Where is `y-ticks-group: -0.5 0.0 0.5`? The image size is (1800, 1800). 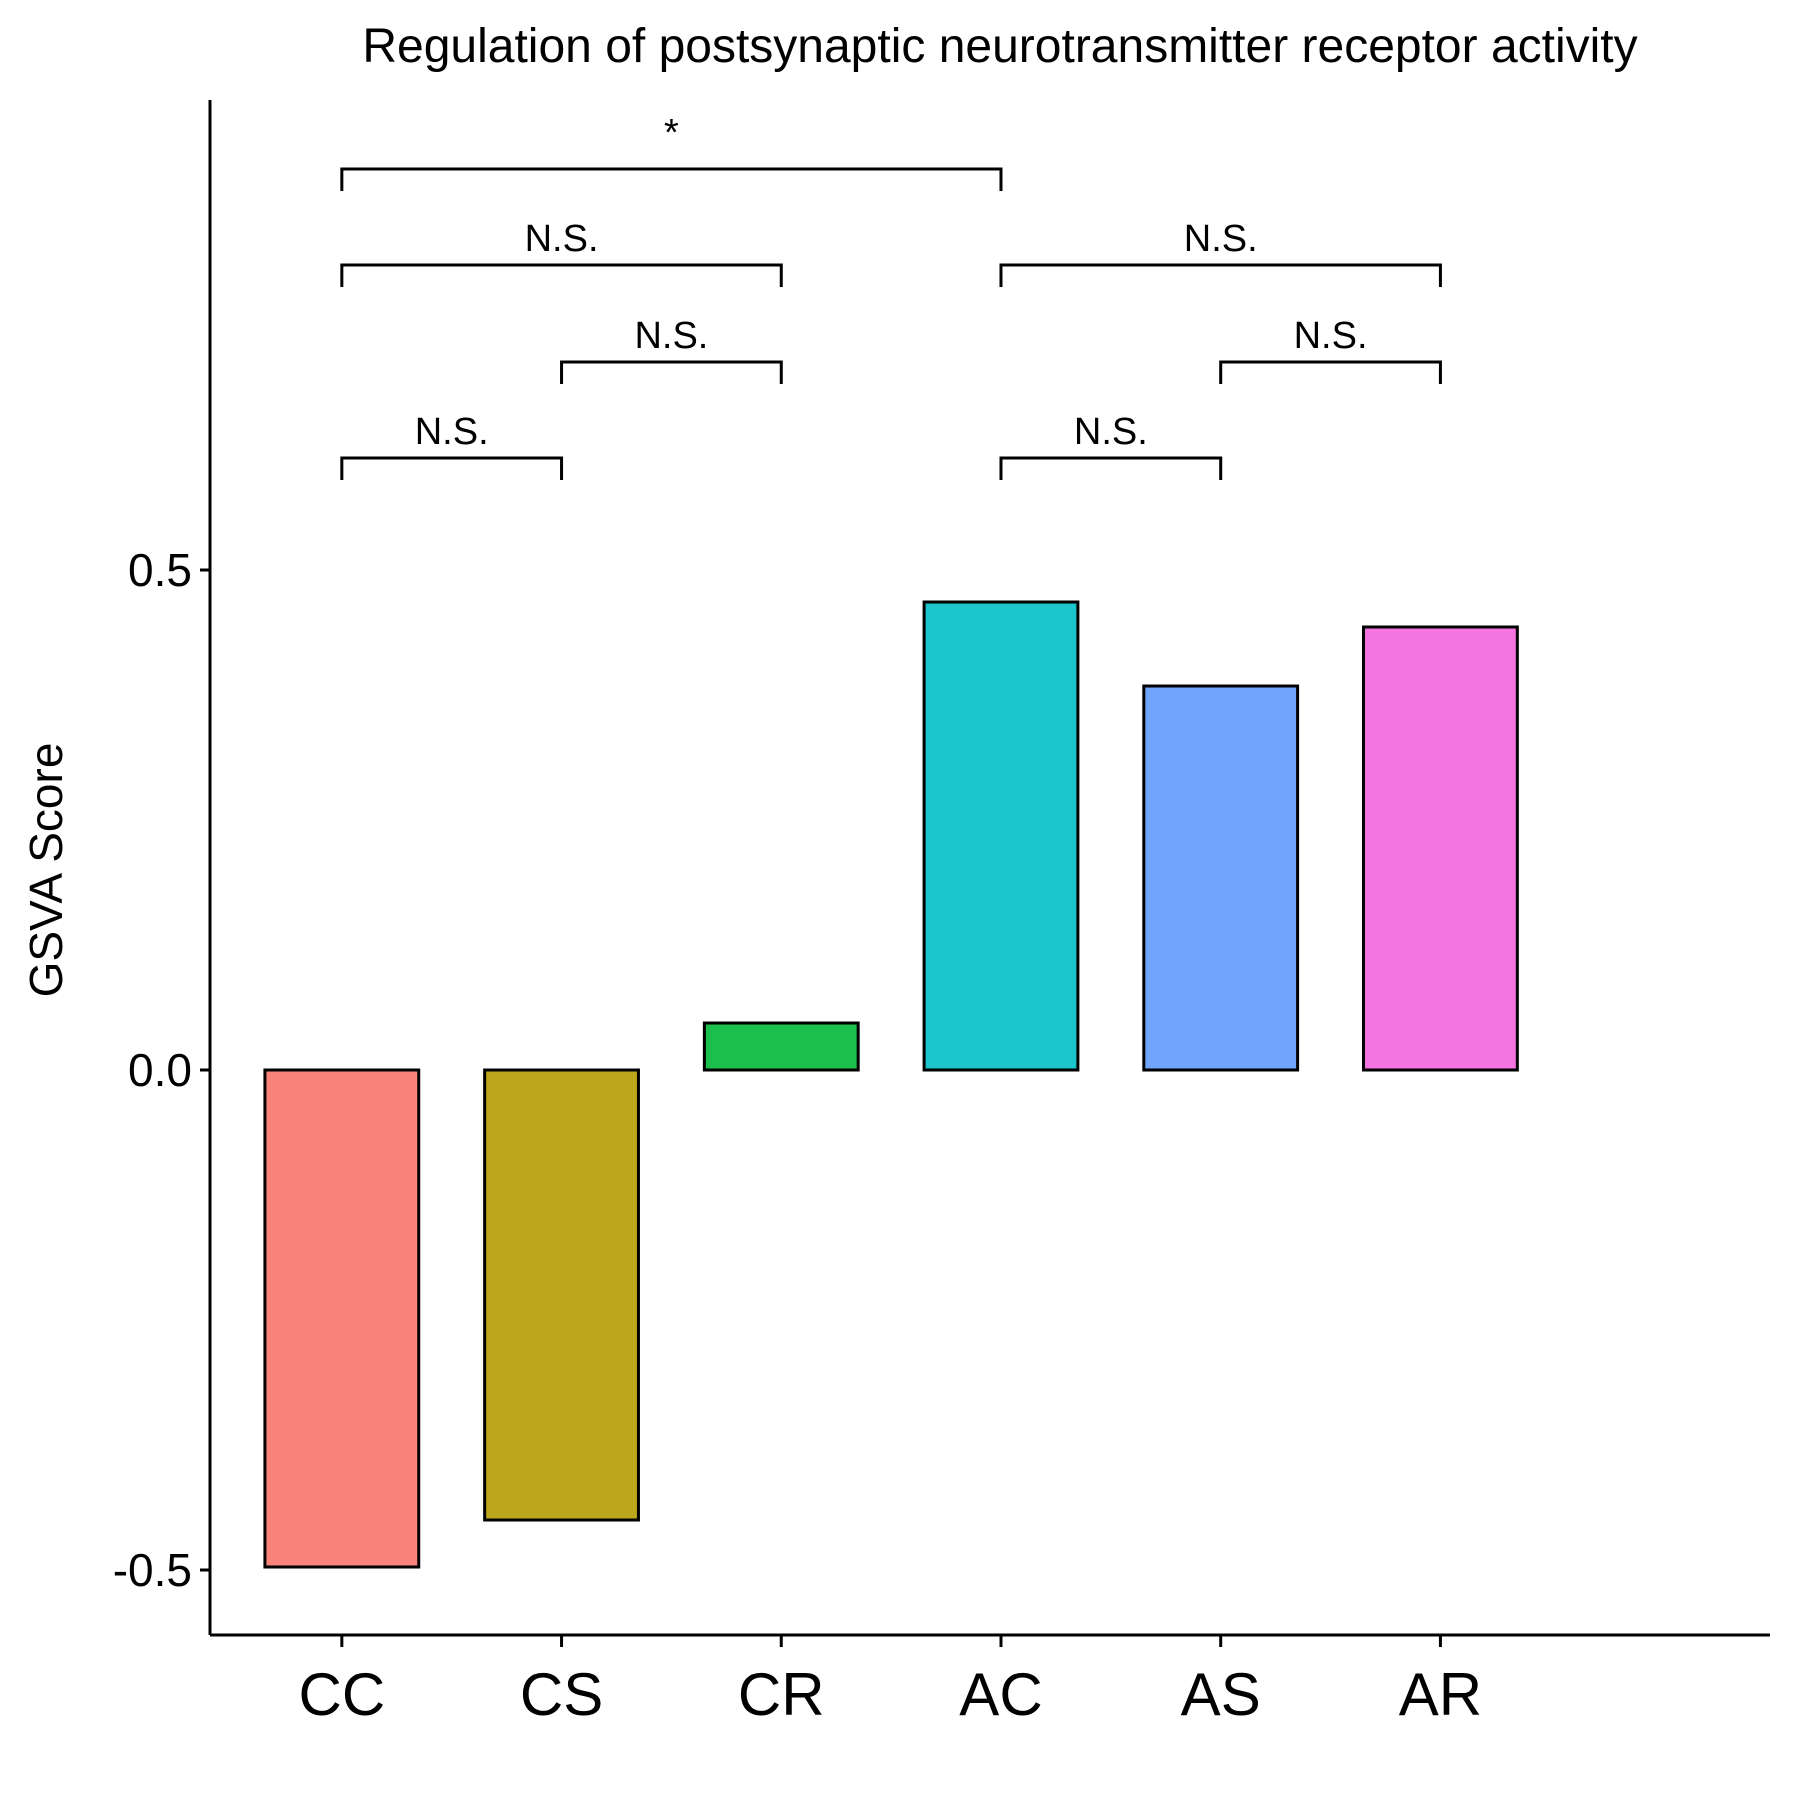 y-ticks-group: -0.5 0.0 0.5 is located at coordinates (161, 1070).